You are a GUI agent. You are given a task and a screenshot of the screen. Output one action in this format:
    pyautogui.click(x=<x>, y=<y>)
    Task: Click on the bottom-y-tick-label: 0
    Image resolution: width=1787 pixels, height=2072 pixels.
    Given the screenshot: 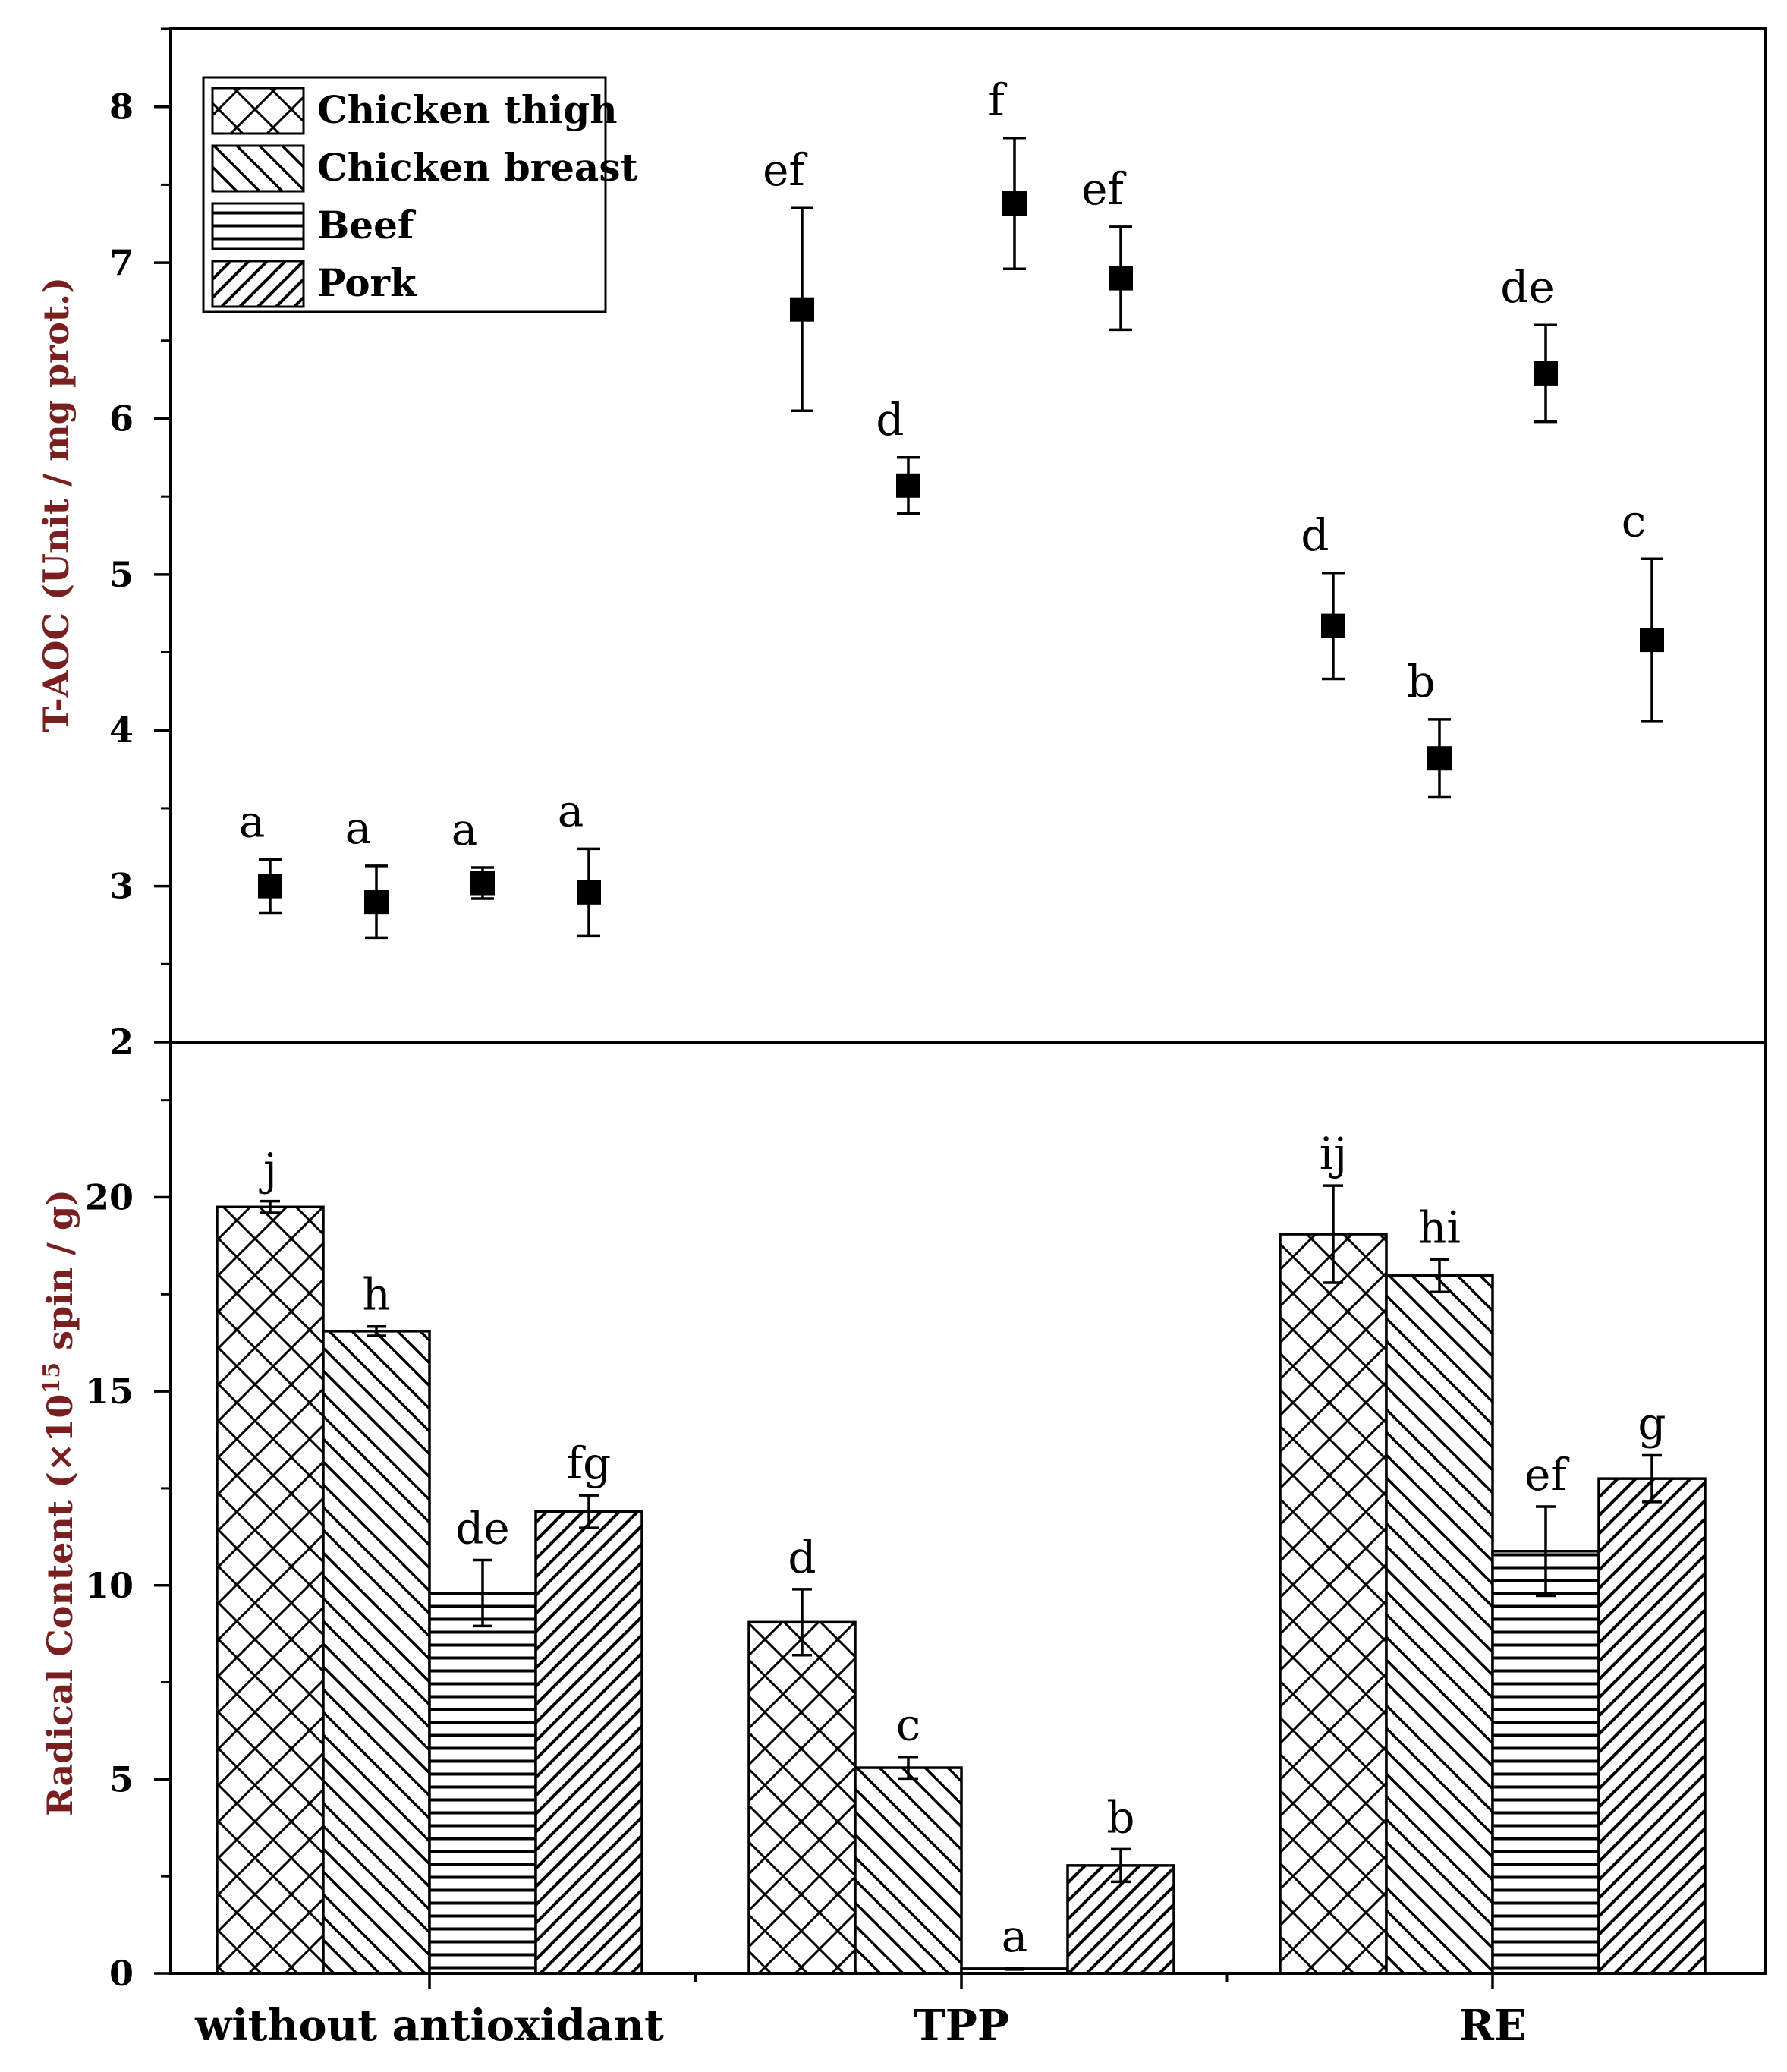 What is the action you would take?
    pyautogui.click(x=121, y=1973)
    